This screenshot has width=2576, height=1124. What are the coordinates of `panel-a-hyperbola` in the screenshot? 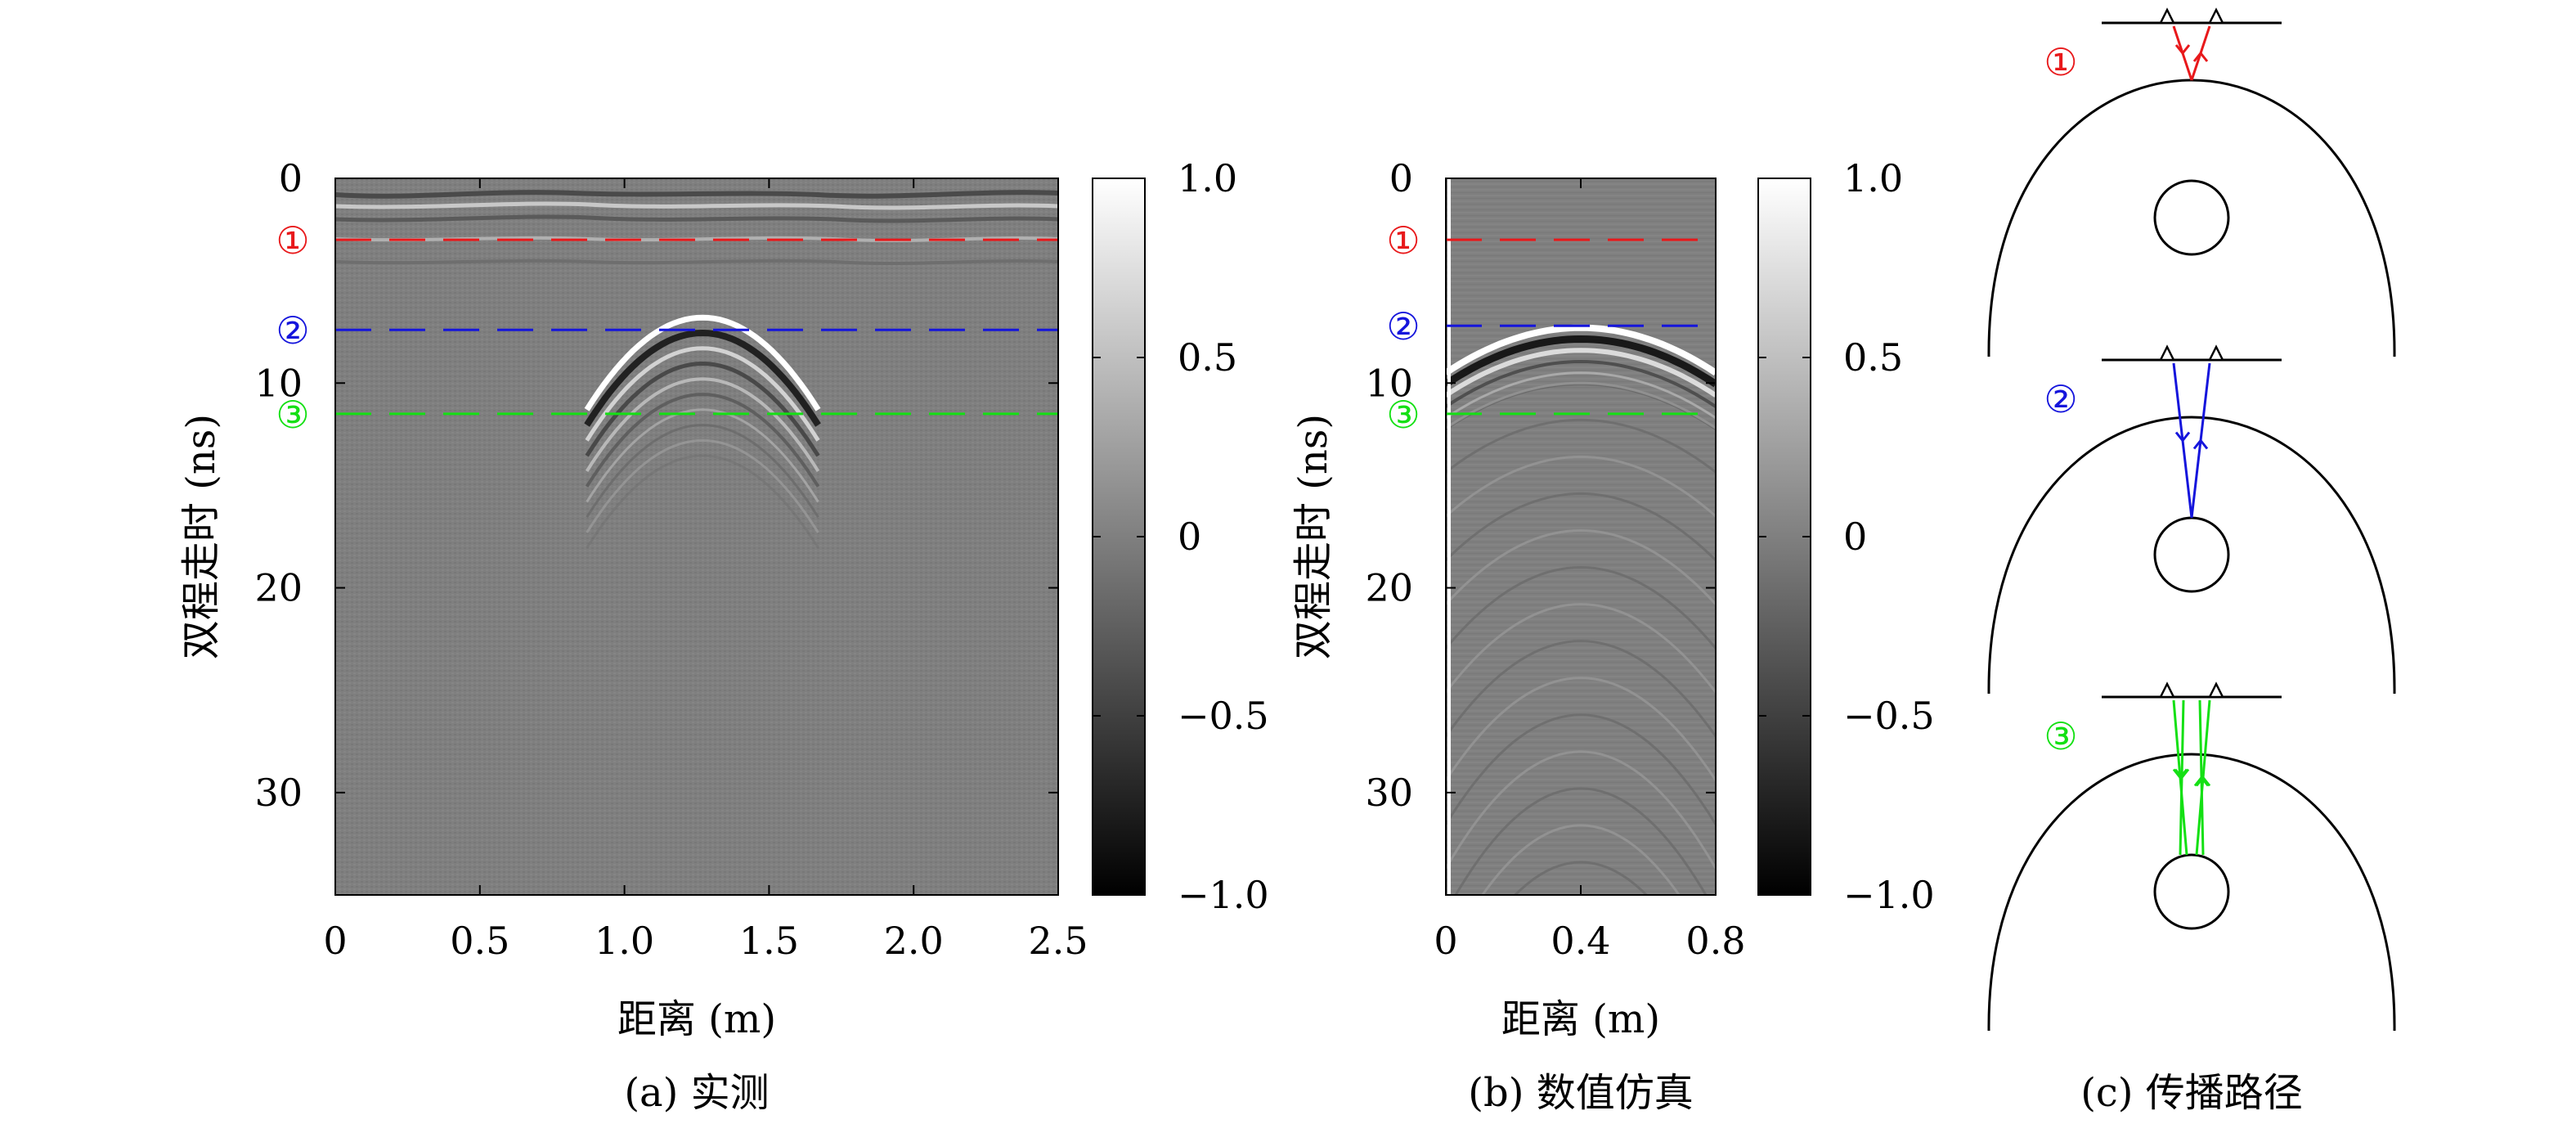 It's located at (702, 431).